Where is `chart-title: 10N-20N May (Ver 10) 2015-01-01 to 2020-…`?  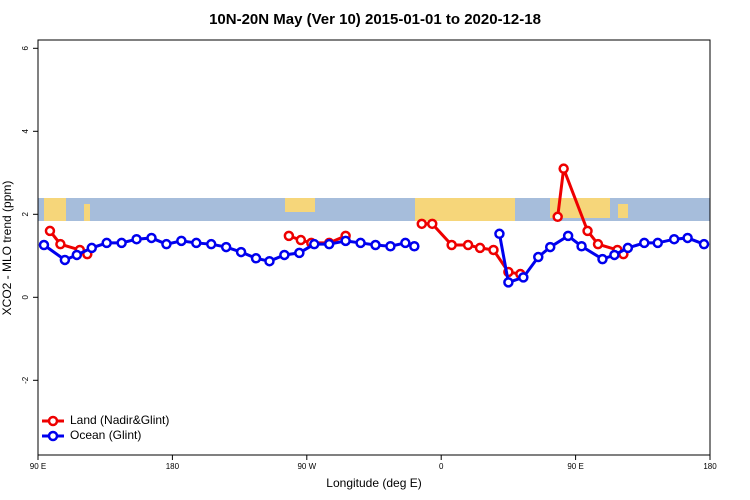
chart-title: 10N-20N May (Ver 10) 2015-01-01 to 2020-… is located at coordinates (375, 19).